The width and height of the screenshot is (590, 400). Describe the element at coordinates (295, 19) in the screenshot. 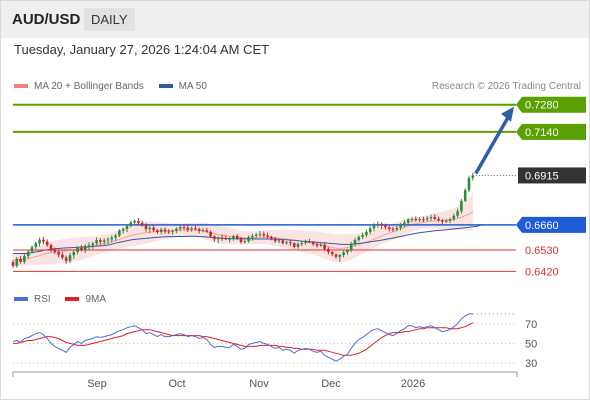

I see `header-bar: AUD/USD DAILY` at that location.